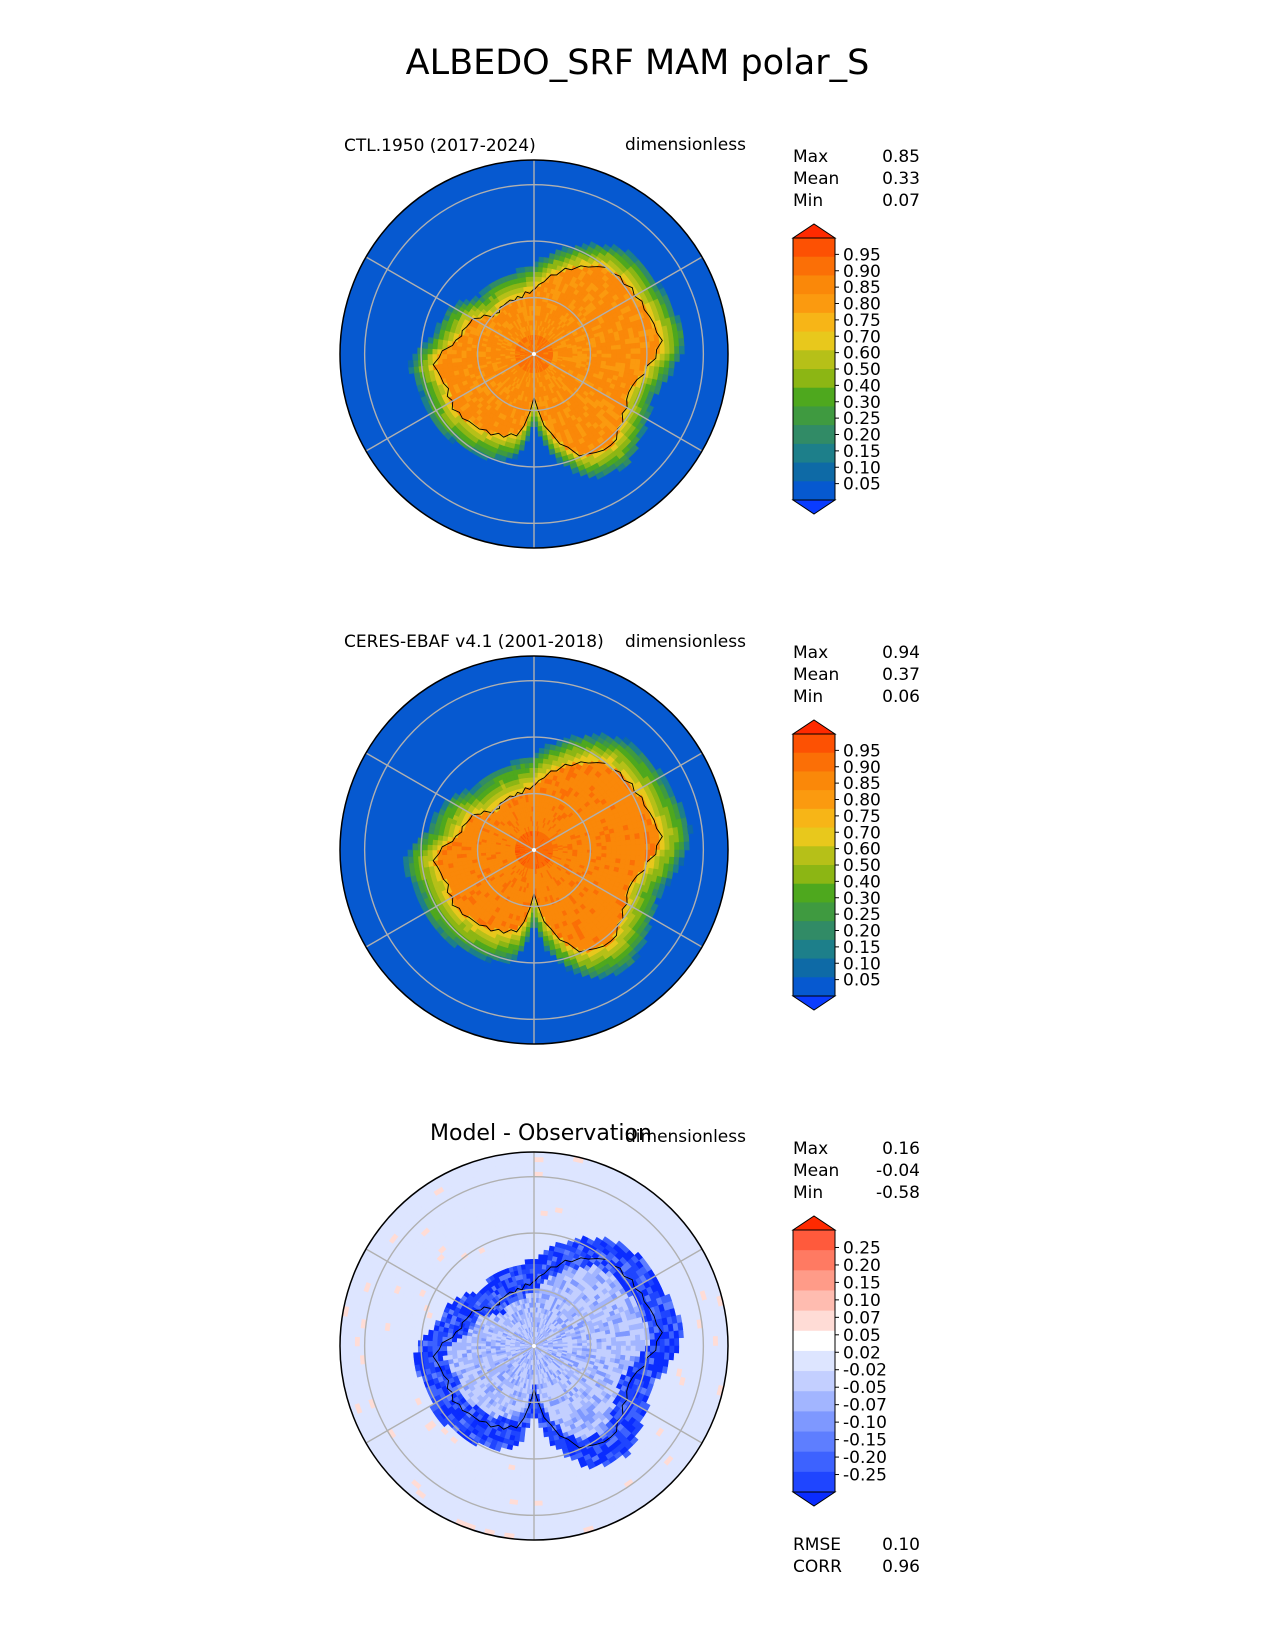 The image size is (1275, 1650). Describe the element at coordinates (901, 157) in the screenshot. I see `stat-value: 0.85` at that location.